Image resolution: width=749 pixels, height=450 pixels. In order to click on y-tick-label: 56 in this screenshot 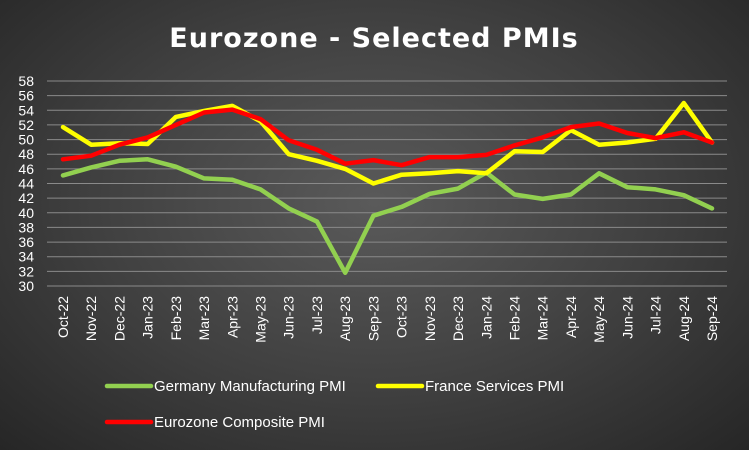, I will do `click(26, 96)`.